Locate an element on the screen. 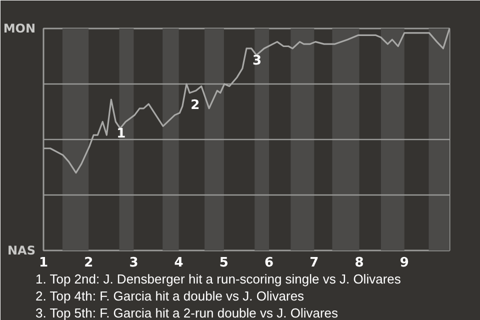 The image size is (480, 320). text: 1. Top 2nd: J. Densberger hit a run-scoring single vs J. Olivares is located at coordinates (219, 279).